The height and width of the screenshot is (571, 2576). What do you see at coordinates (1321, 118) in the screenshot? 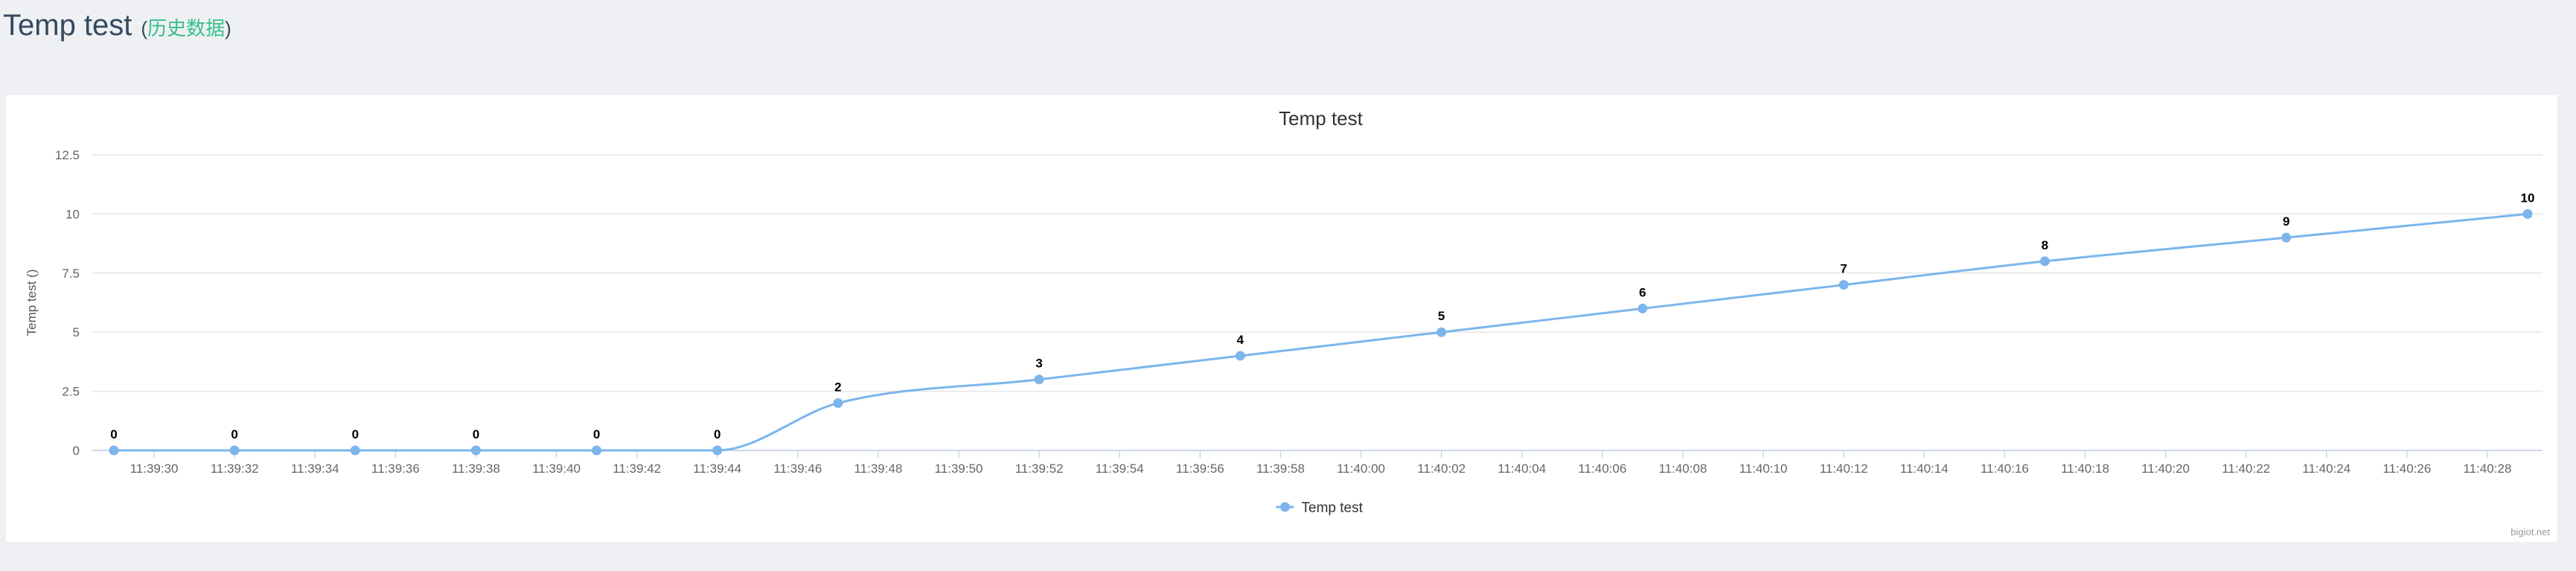
I see `chart-title: Temp test` at bounding box center [1321, 118].